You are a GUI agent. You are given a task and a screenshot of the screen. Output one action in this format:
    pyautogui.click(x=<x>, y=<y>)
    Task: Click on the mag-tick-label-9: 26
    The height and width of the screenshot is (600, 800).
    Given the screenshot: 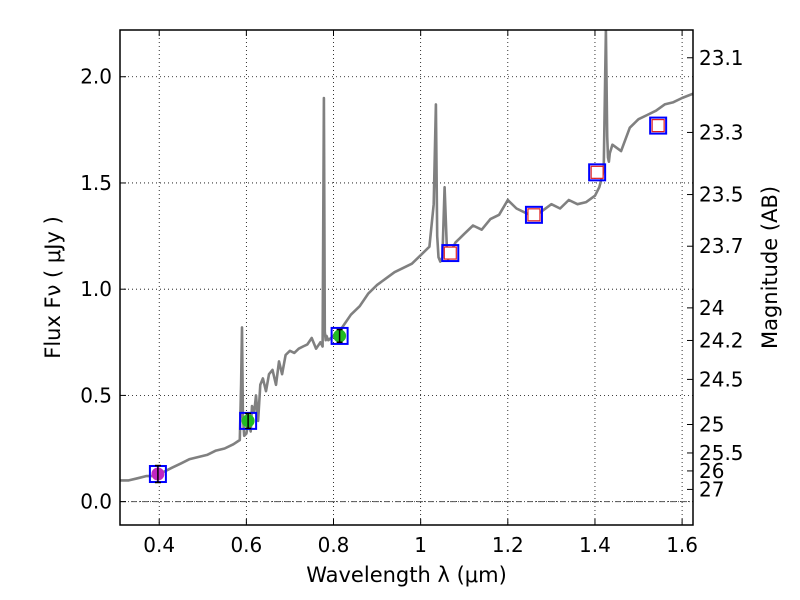 What is the action you would take?
    pyautogui.click(x=711, y=471)
    